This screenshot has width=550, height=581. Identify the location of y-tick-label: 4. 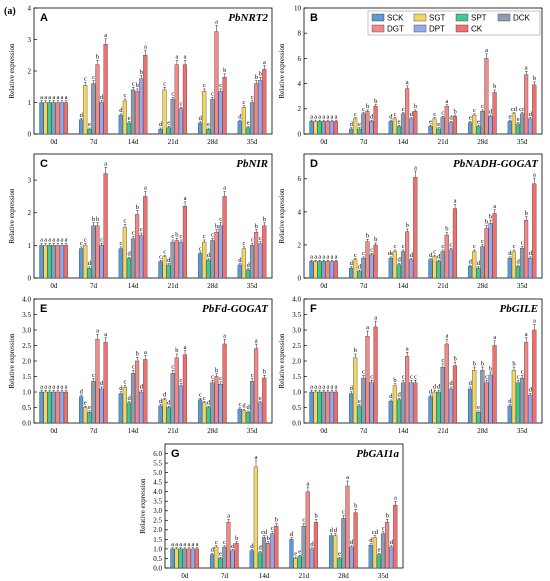
(300, 212).